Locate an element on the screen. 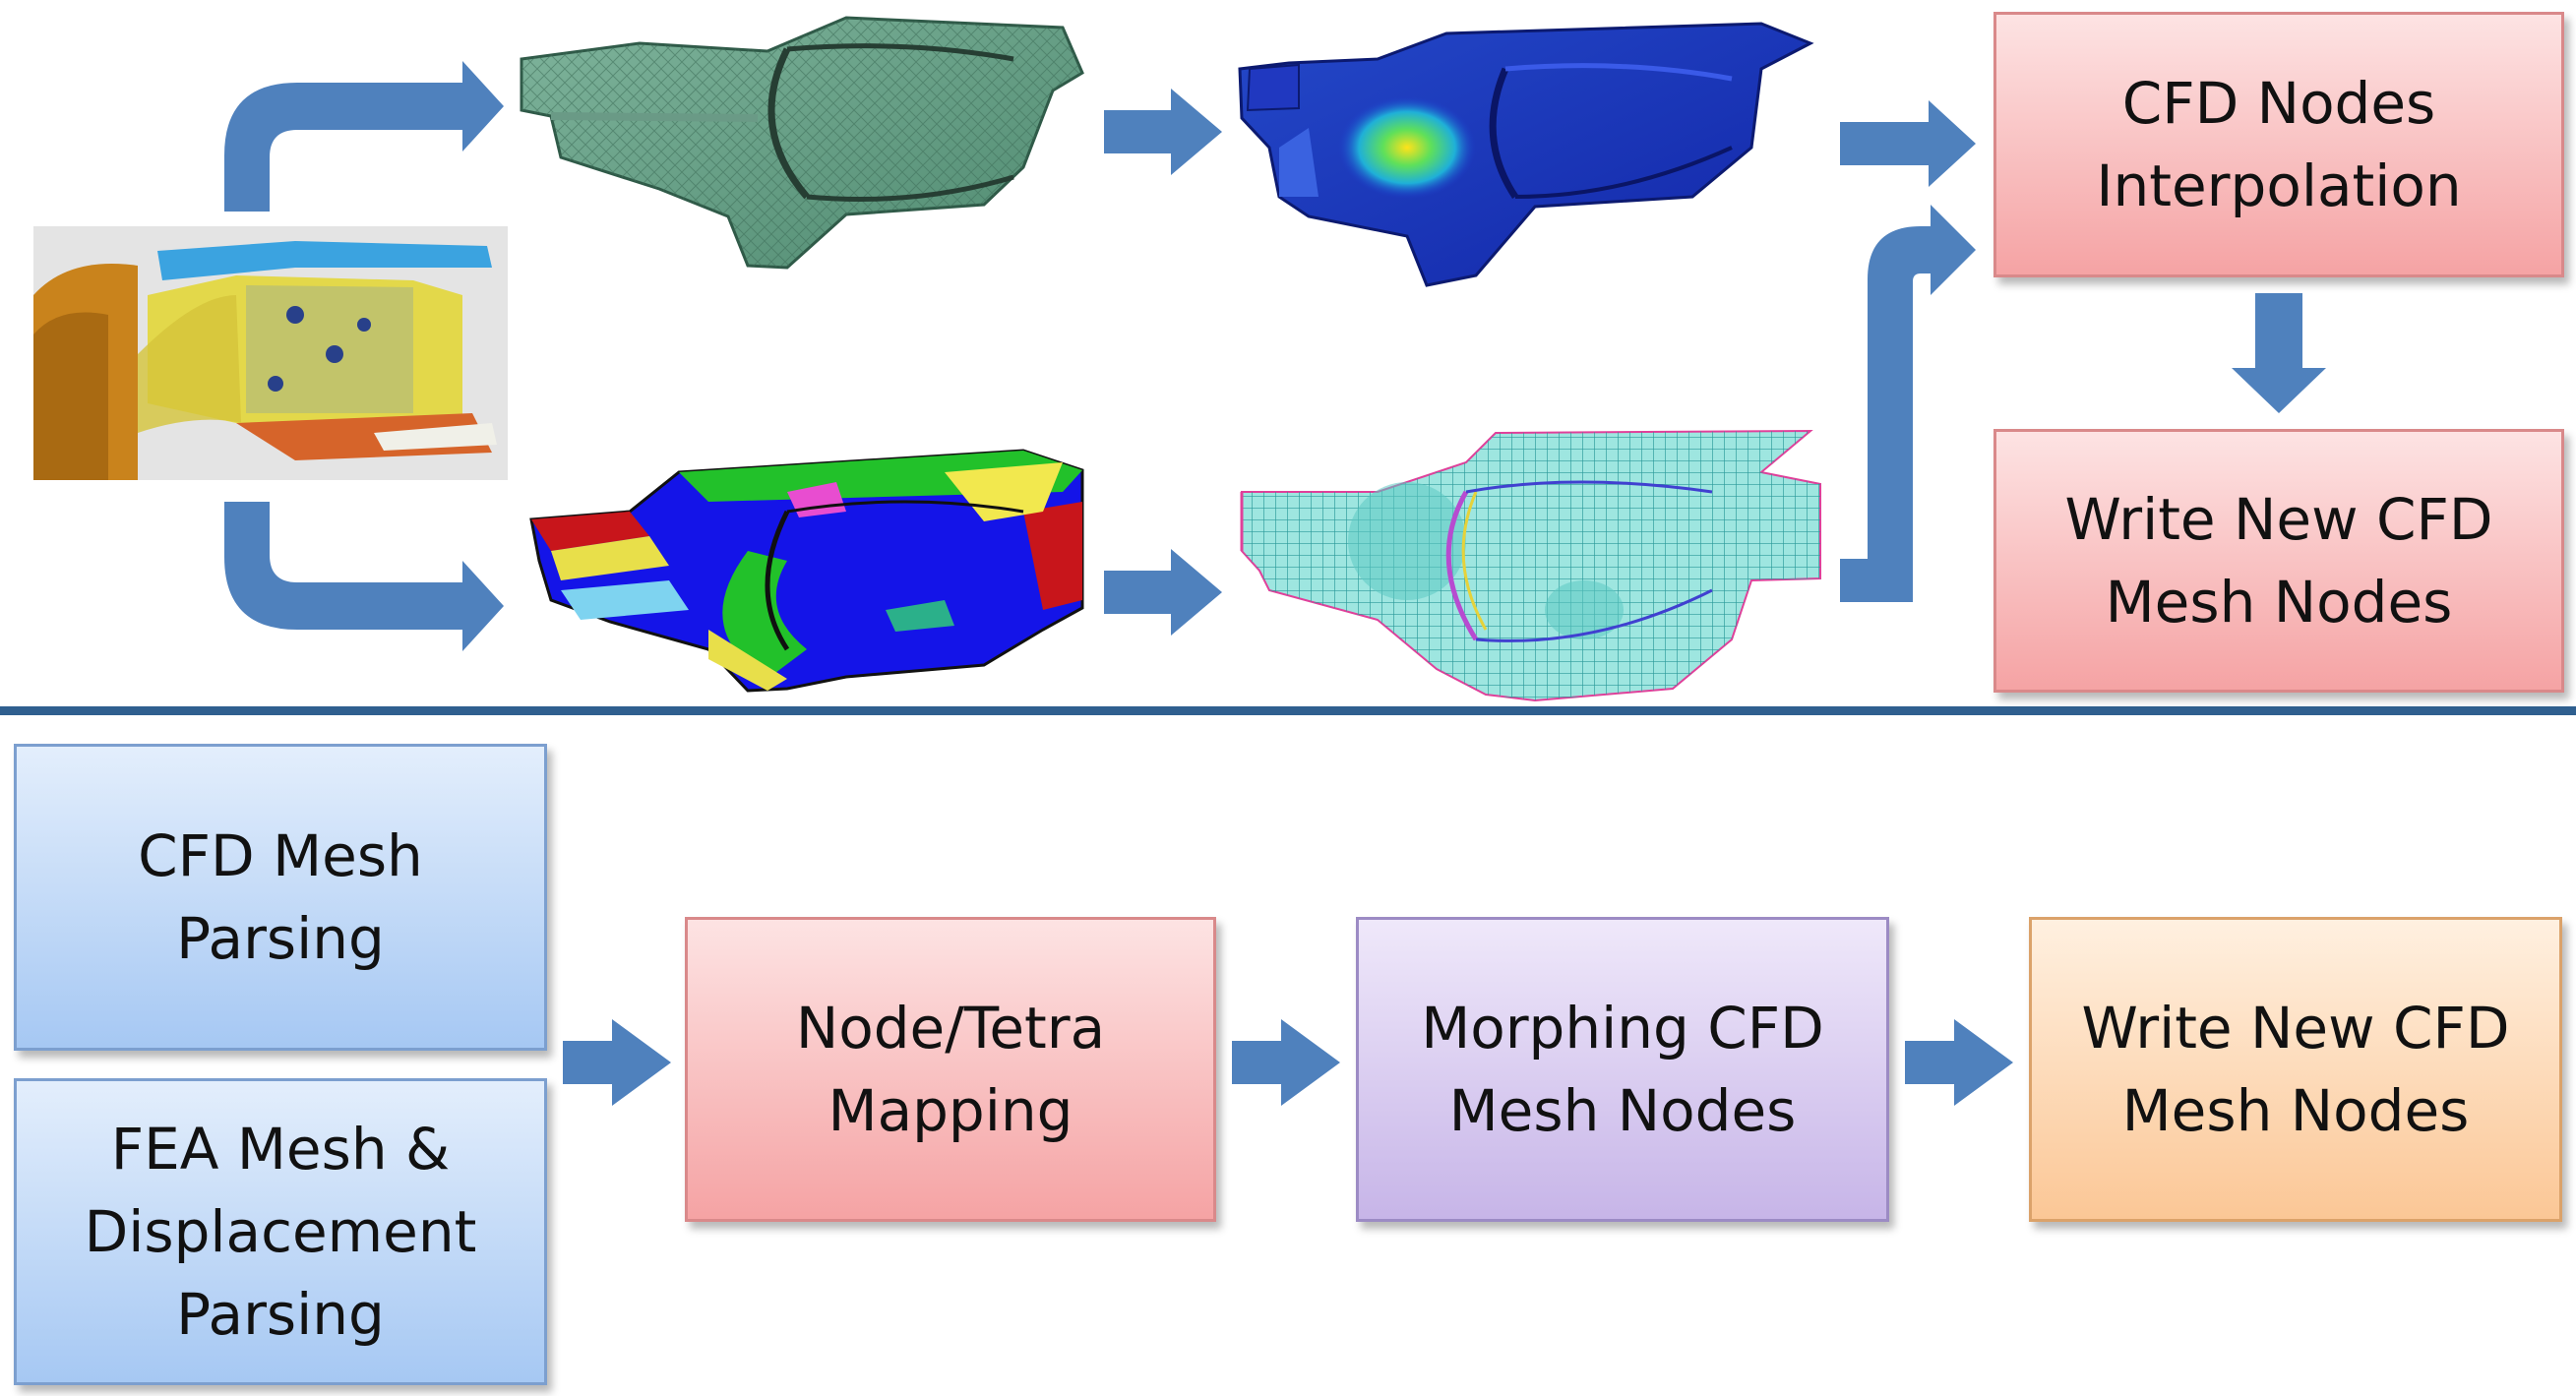 The image size is (2576, 1396). cad-model-image is located at coordinates (270, 353).